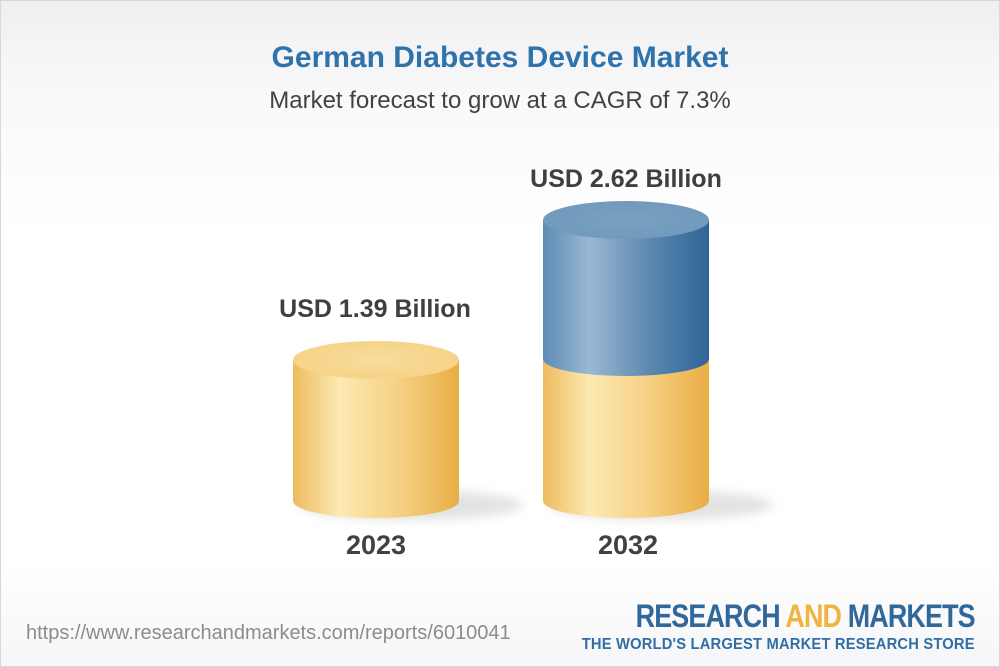 This screenshot has height=667, width=1000. What do you see at coordinates (708, 616) in the screenshot?
I see `logo-word-research: RESEARCH` at bounding box center [708, 616].